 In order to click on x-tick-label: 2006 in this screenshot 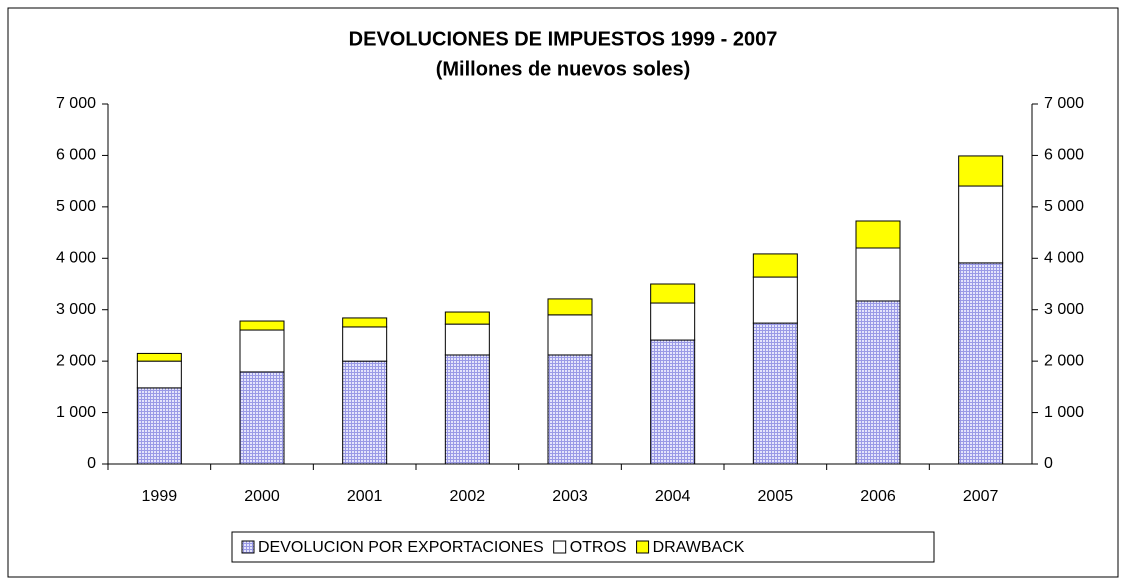, I will do `click(878, 496)`.